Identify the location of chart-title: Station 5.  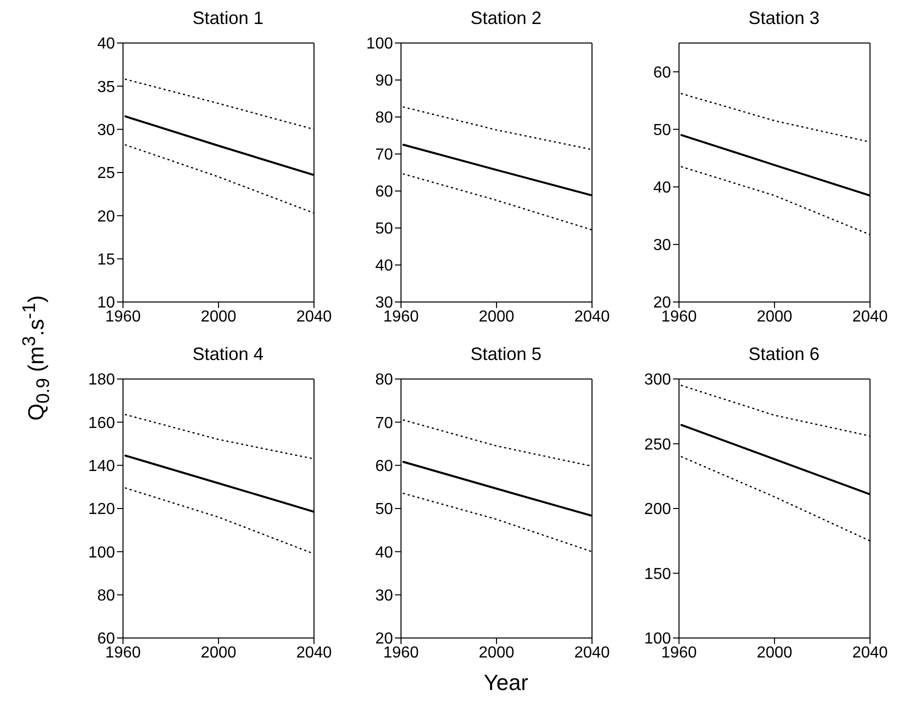
(506, 355).